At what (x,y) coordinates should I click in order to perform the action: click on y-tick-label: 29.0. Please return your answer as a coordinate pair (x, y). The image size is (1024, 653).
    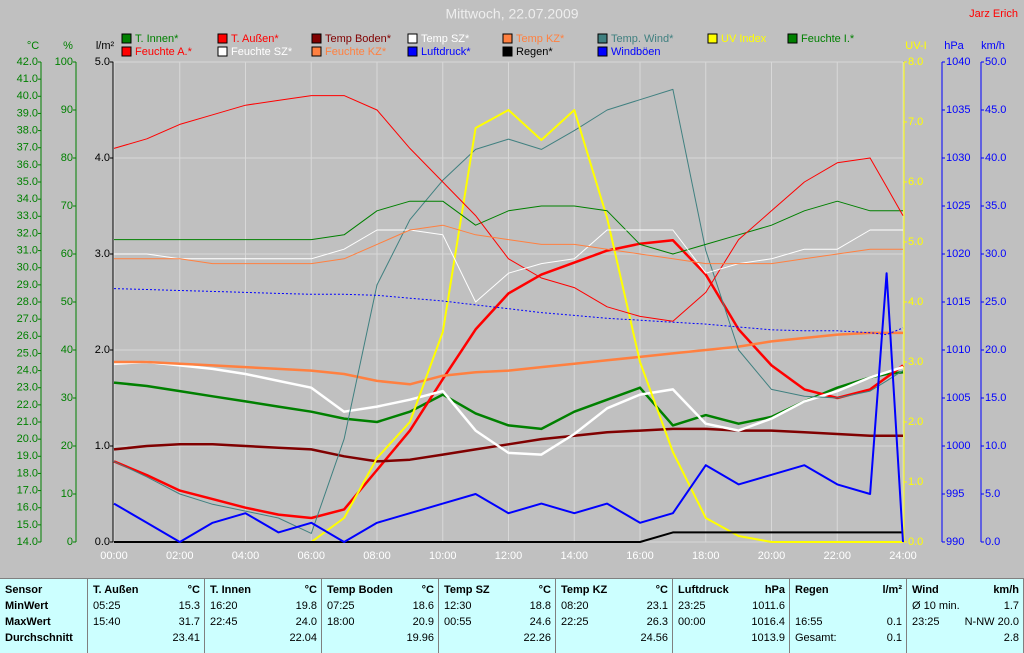
    Looking at the image, I should click on (27, 285).